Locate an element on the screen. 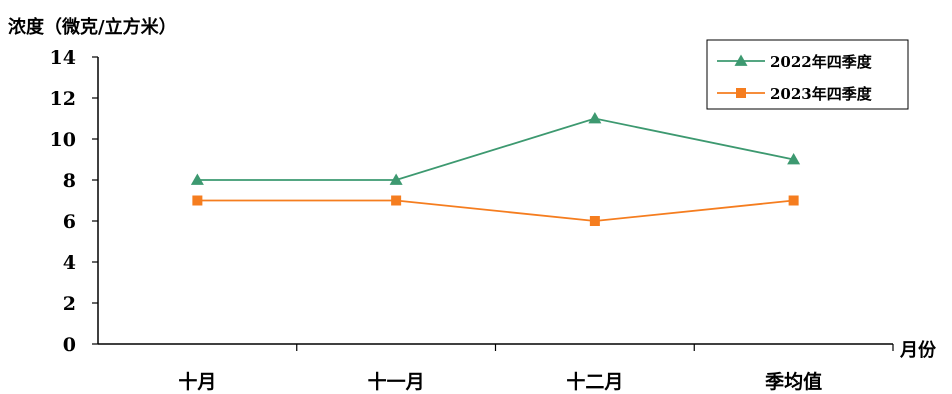 This screenshot has width=952, height=394. y-axis-title: 浓度（微克/立方米） is located at coordinates (92, 27).